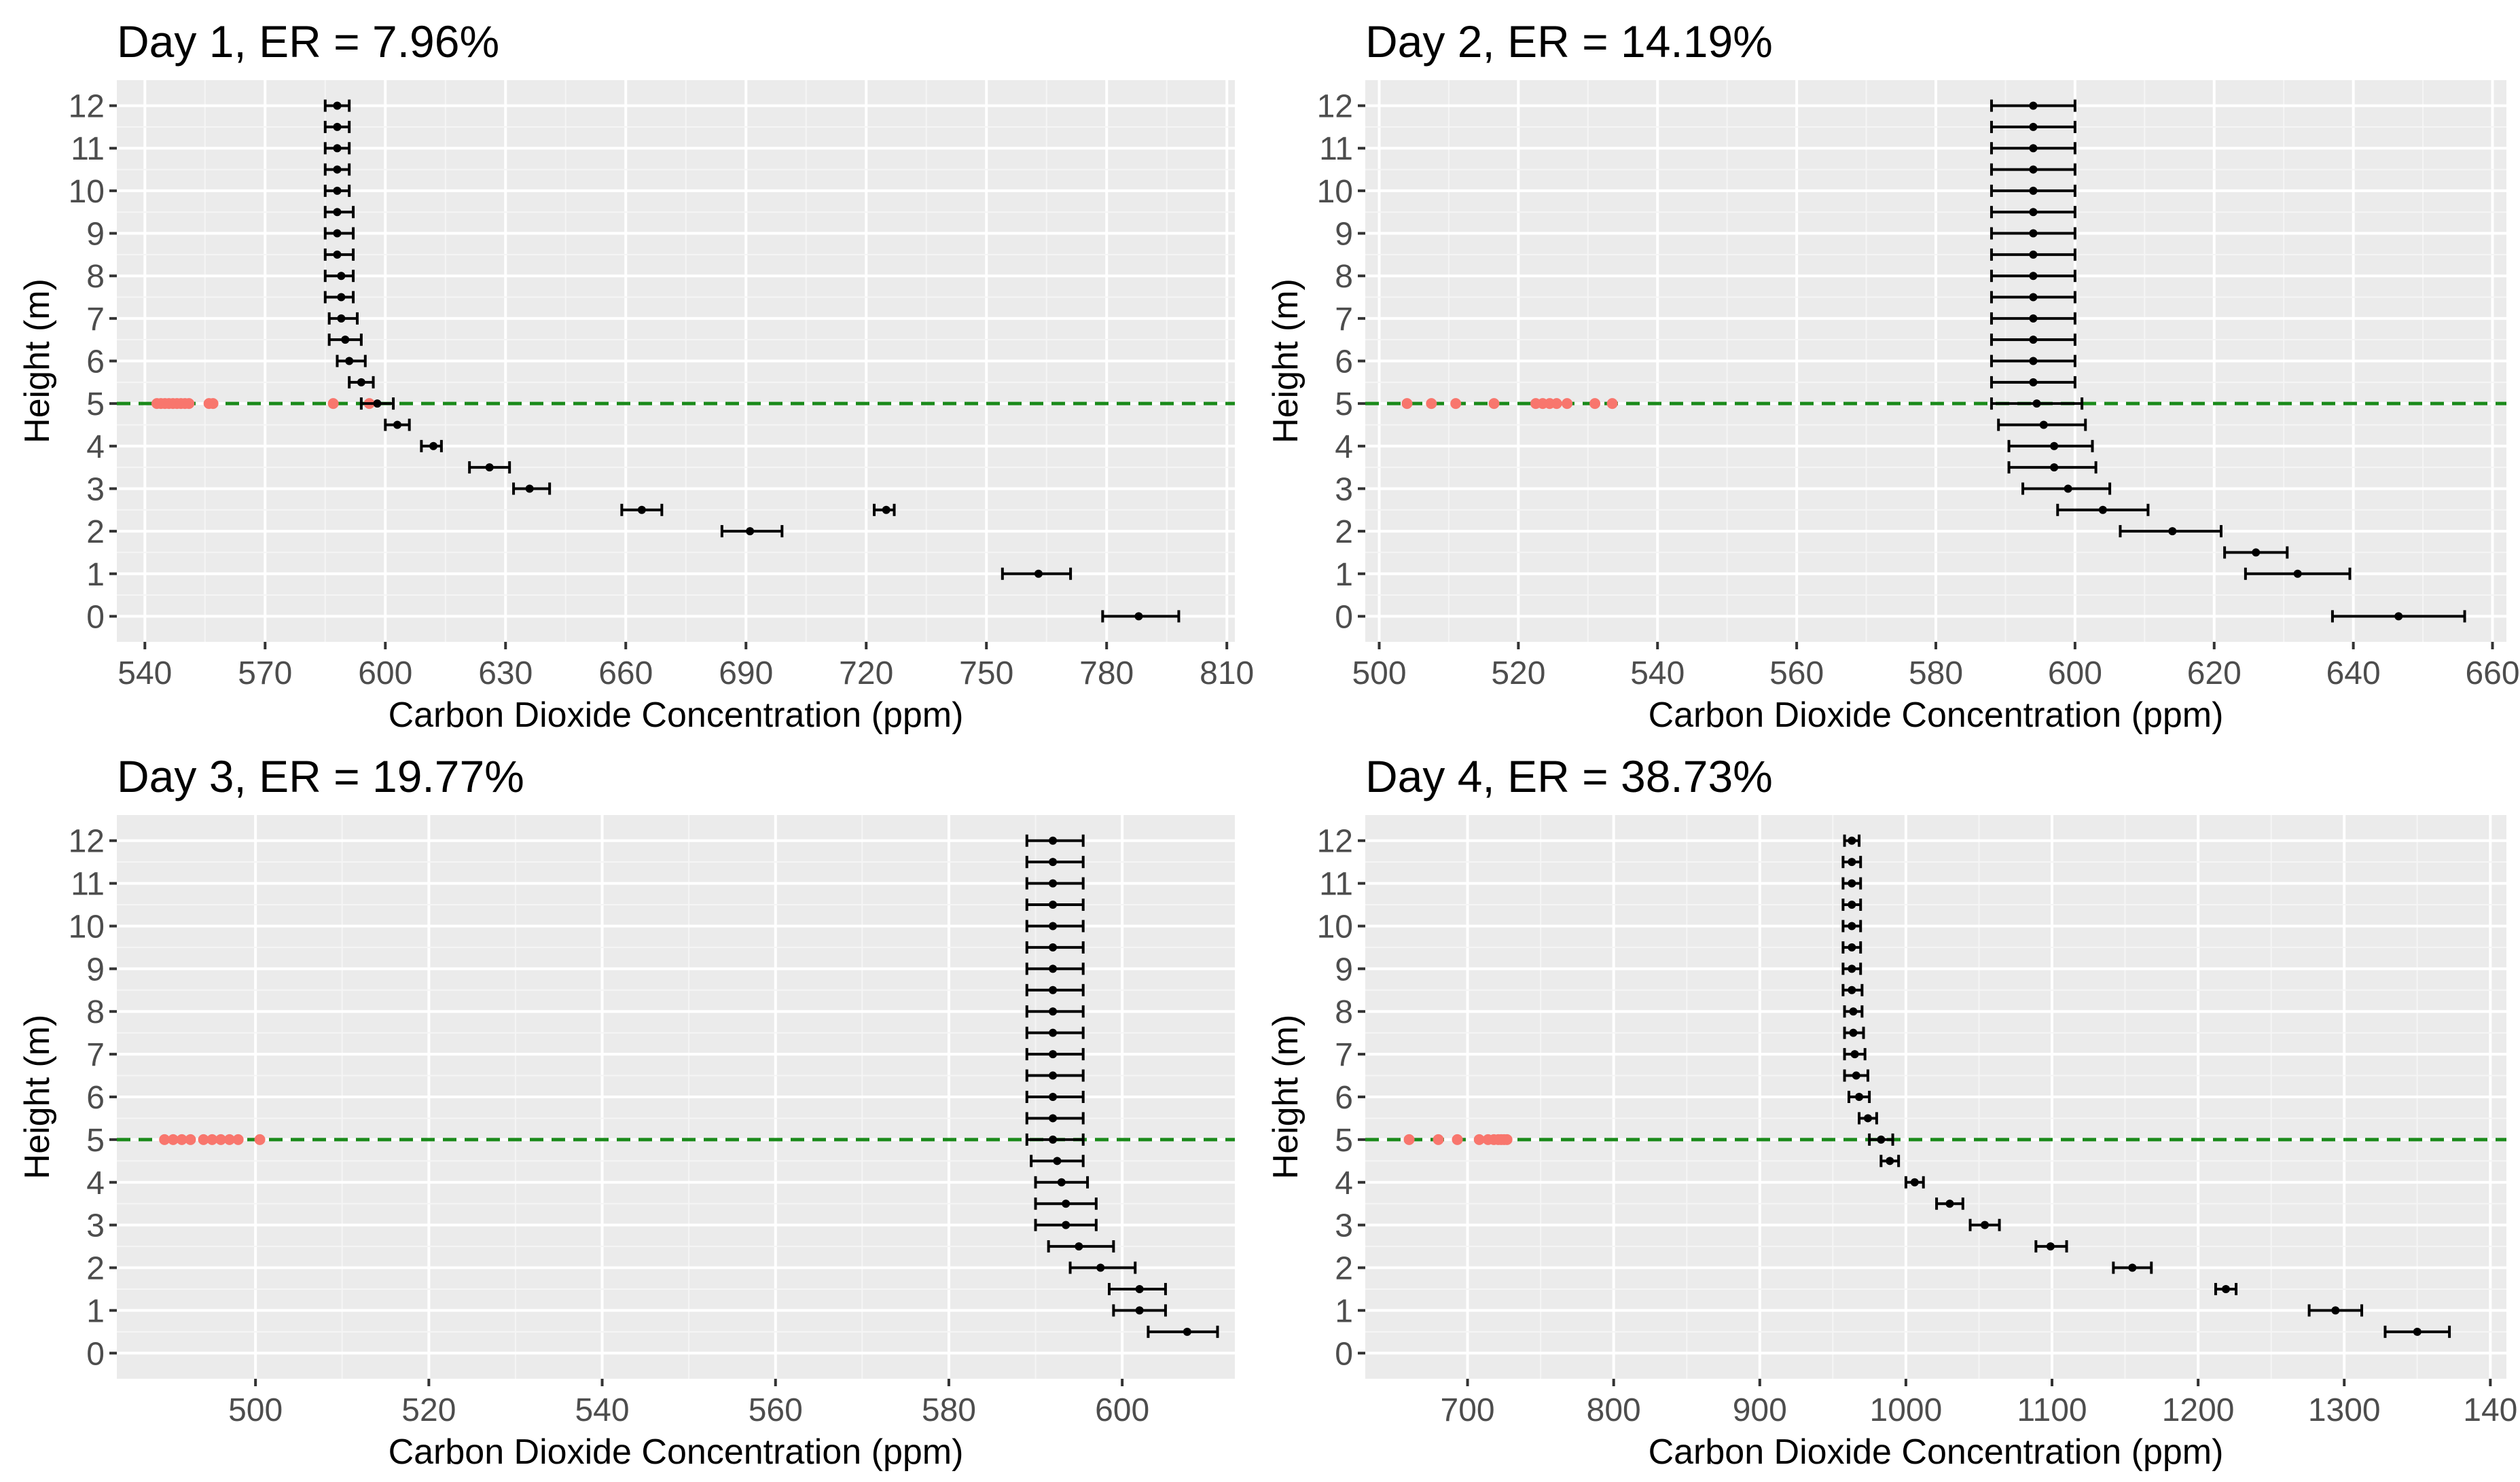  What do you see at coordinates (1657, 673) in the screenshot?
I see `x-tick-label: 540` at bounding box center [1657, 673].